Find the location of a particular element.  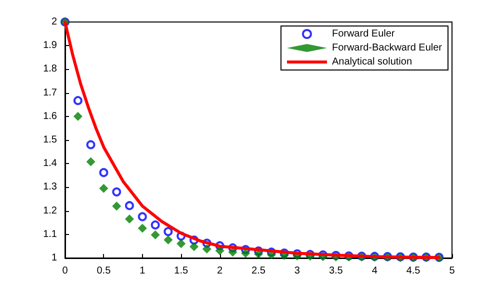

x-tick-label: 4 is located at coordinates (375, 271).